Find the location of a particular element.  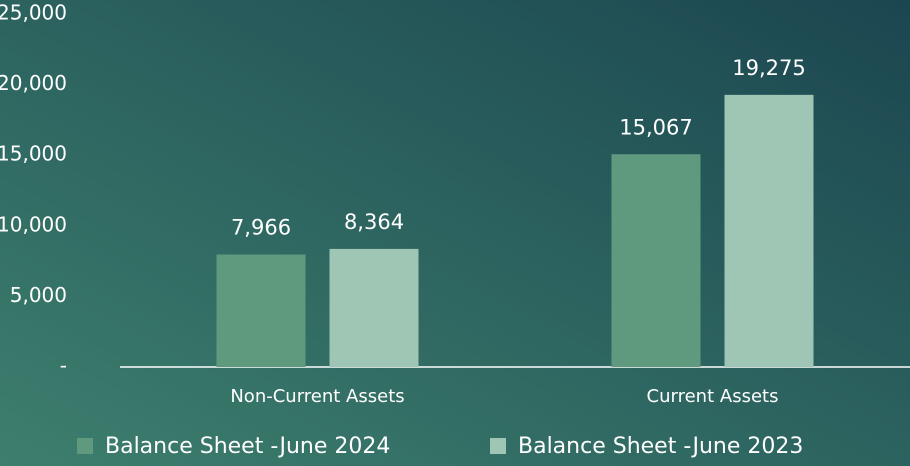

x-tick-label: Non-Current Assets is located at coordinates (317, 396).